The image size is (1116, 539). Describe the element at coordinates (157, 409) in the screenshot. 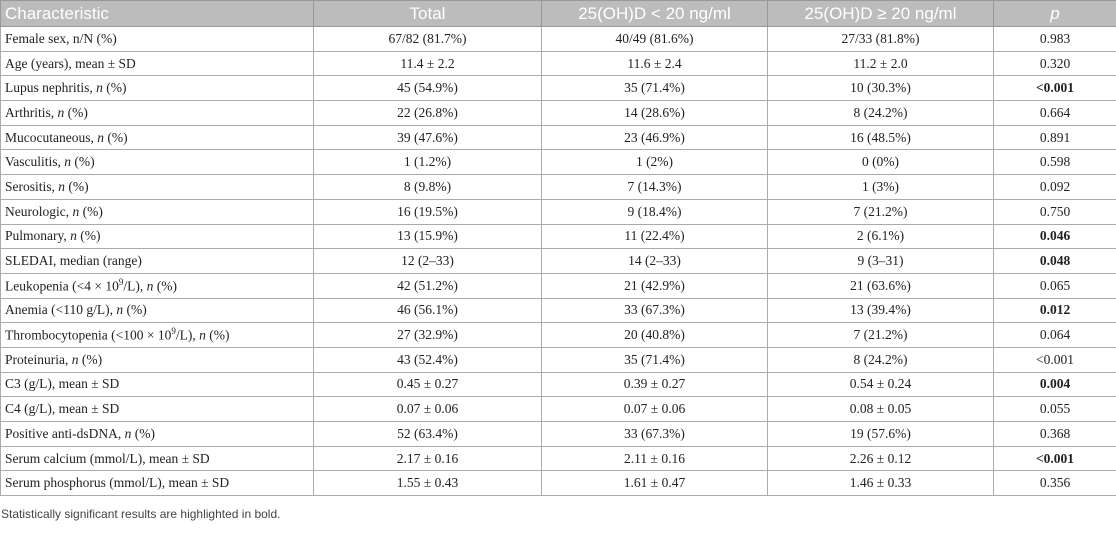

I see `row-label: C4 (g/L), mean ± SD` at that location.